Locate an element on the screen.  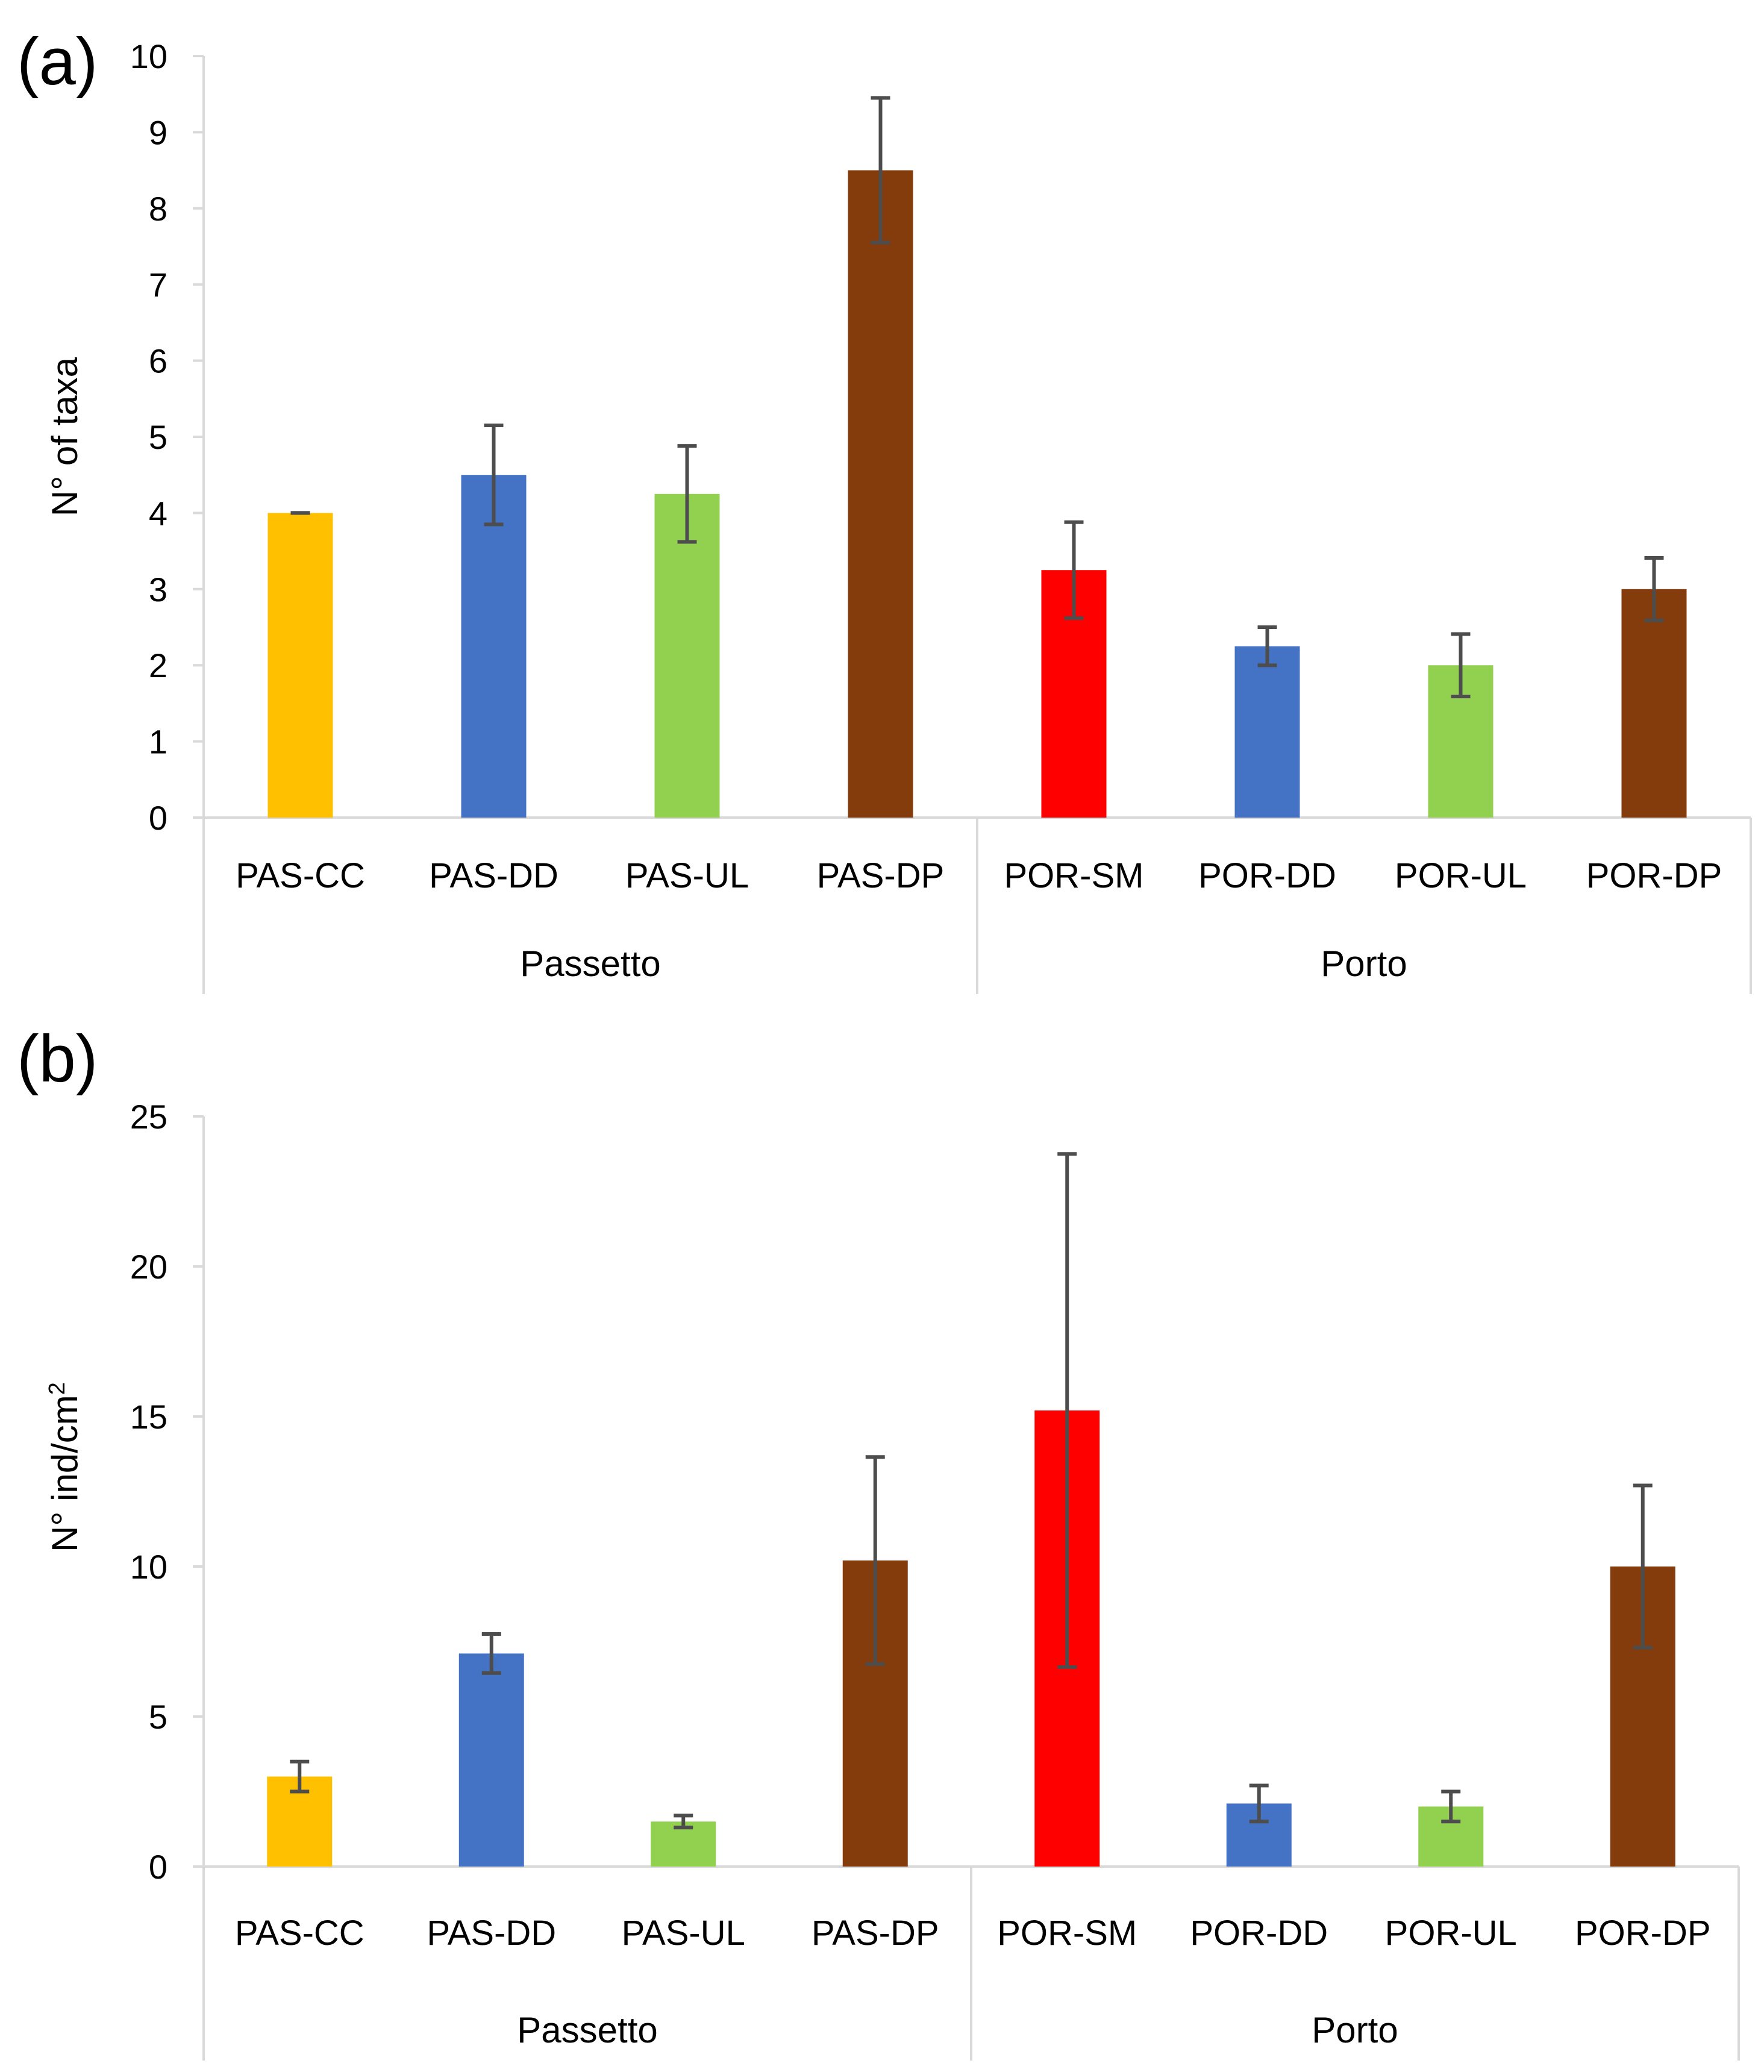
bar-pas-dp is located at coordinates (880, 494).